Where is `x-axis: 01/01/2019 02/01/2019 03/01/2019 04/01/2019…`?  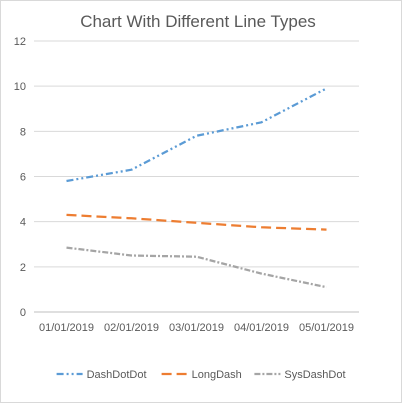
x-axis: 01/01/2019 02/01/2019 03/01/2019 04/01/2019… is located at coordinates (196, 328).